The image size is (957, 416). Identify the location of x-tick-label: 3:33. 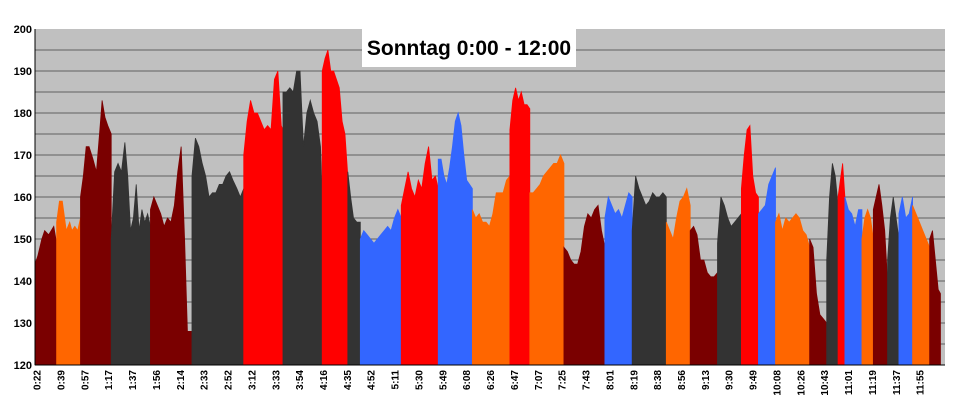
(276, 380).